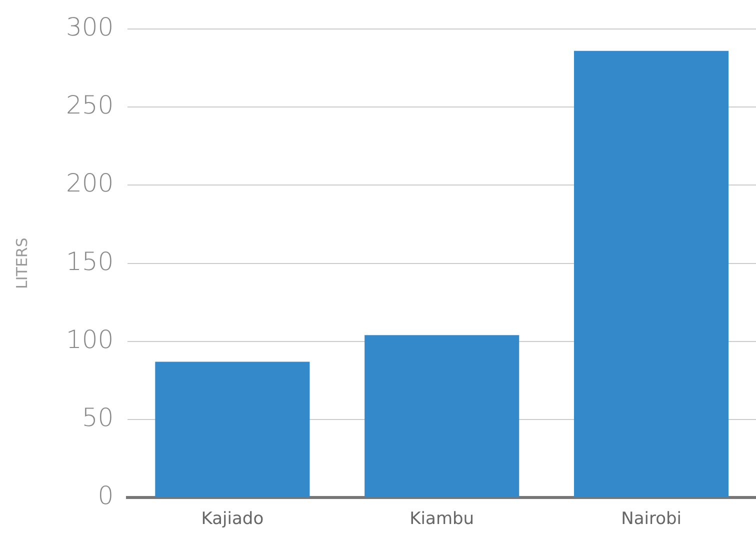  Describe the element at coordinates (90, 183) in the screenshot. I see `y-tick-label: 200` at that location.